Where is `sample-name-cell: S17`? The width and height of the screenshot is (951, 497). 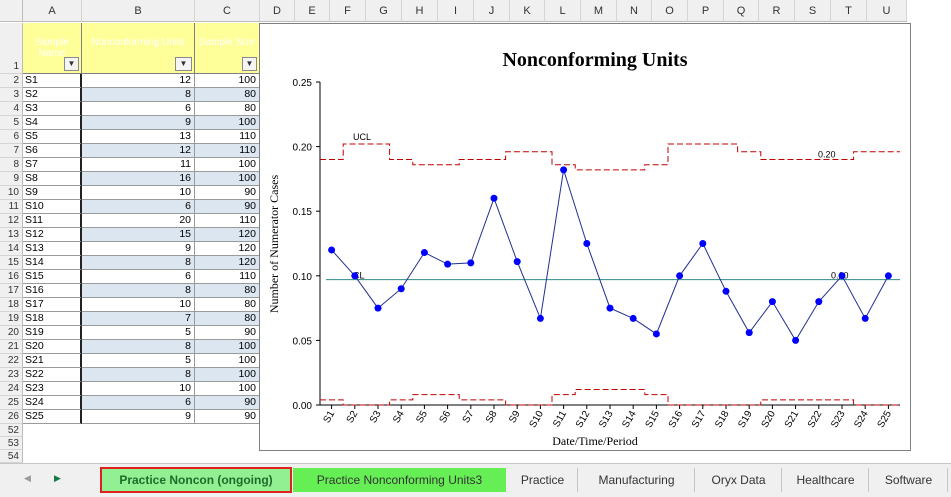
sample-name-cell: S17 is located at coordinates (52, 305).